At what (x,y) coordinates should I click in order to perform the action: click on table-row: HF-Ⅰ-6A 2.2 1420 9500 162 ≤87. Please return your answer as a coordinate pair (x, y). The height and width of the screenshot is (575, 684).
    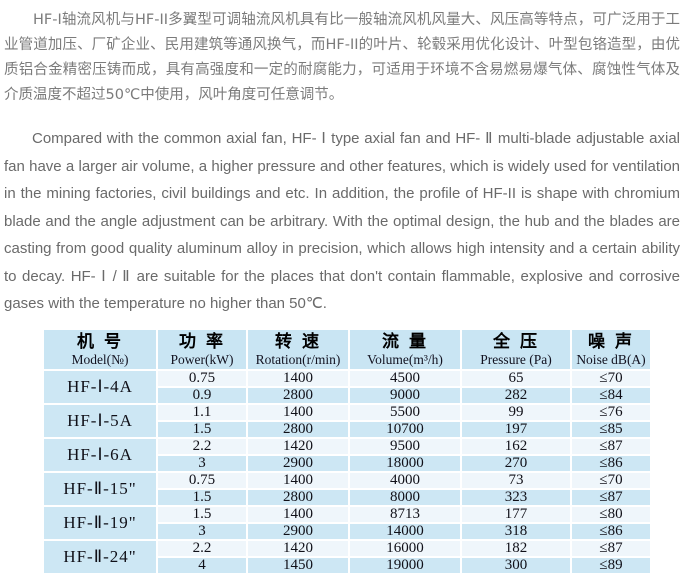
    Looking at the image, I should click on (347, 454).